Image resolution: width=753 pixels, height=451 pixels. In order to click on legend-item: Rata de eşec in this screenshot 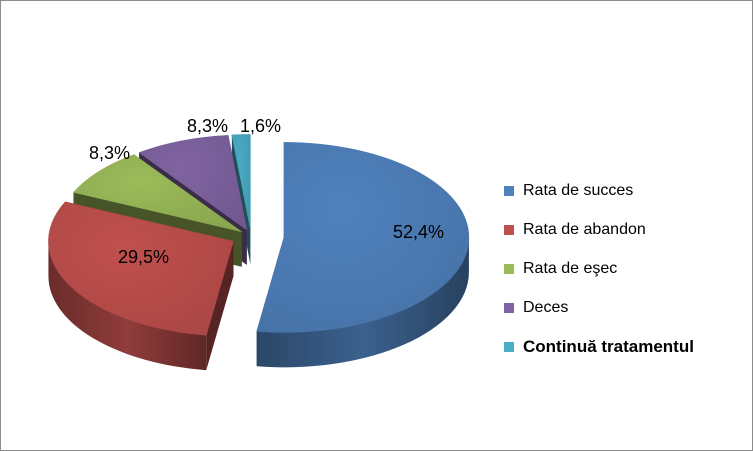, I will do `click(626, 268)`.